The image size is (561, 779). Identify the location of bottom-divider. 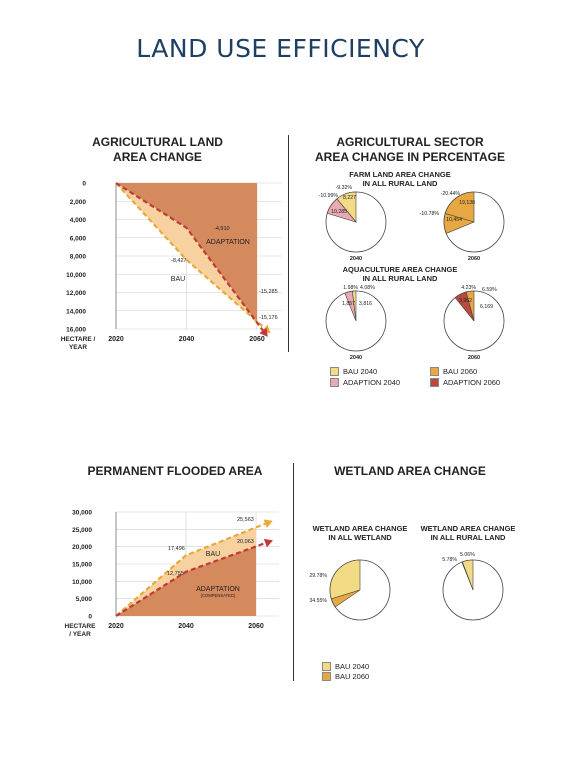
(293, 572).